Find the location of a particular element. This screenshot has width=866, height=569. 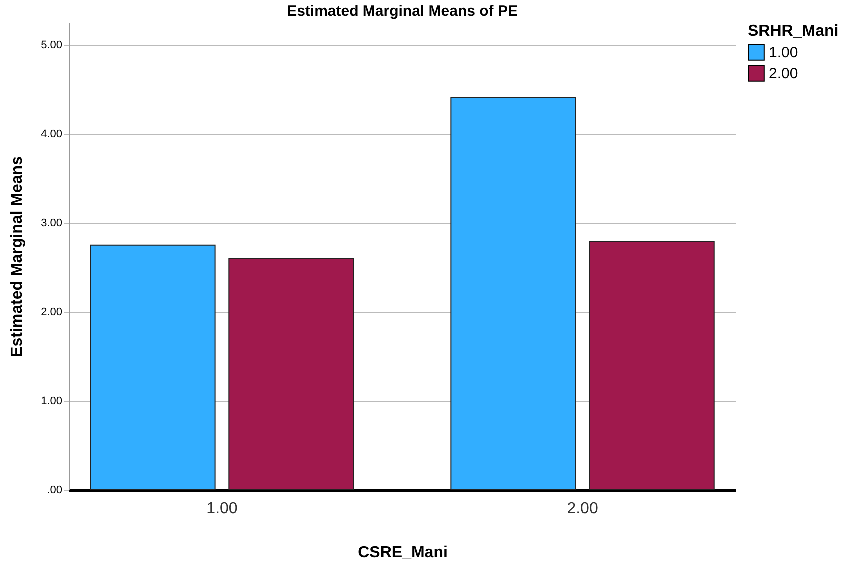

y-axis-title: Estimated Marginal Means is located at coordinates (17, 257).